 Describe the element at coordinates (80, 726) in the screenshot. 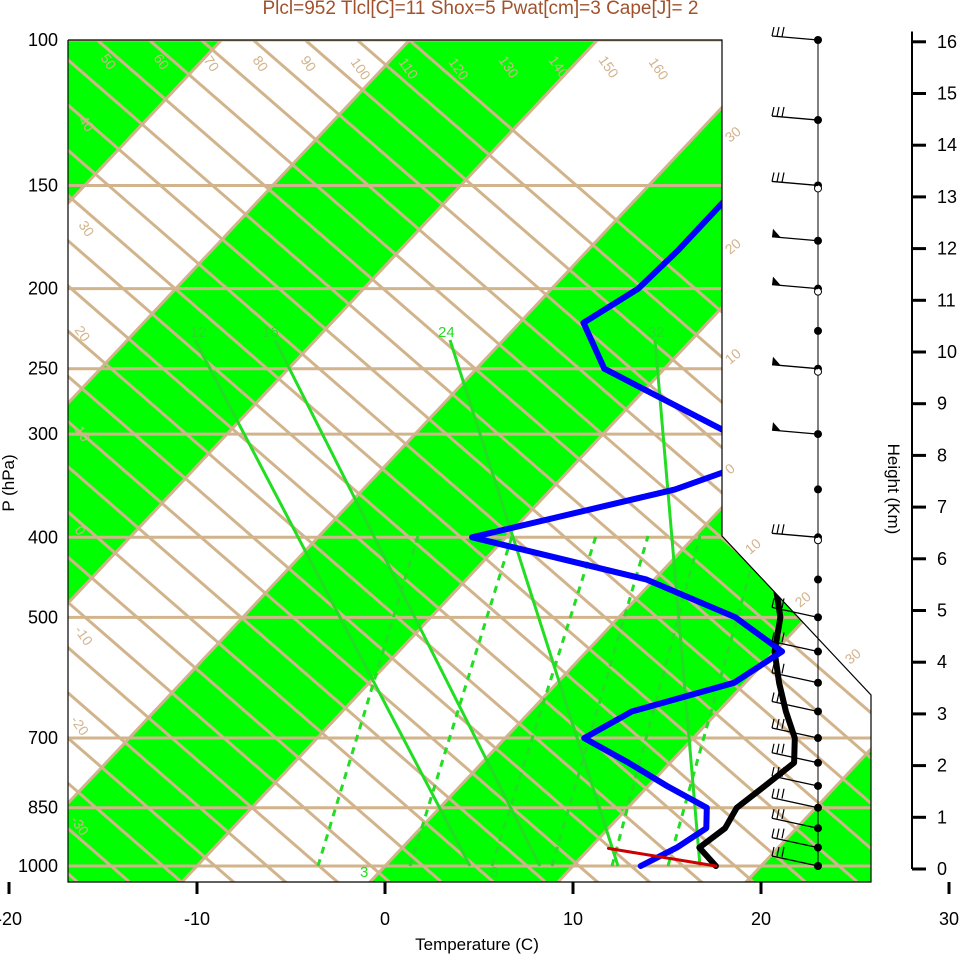

I see `isotherm-label: -20` at that location.